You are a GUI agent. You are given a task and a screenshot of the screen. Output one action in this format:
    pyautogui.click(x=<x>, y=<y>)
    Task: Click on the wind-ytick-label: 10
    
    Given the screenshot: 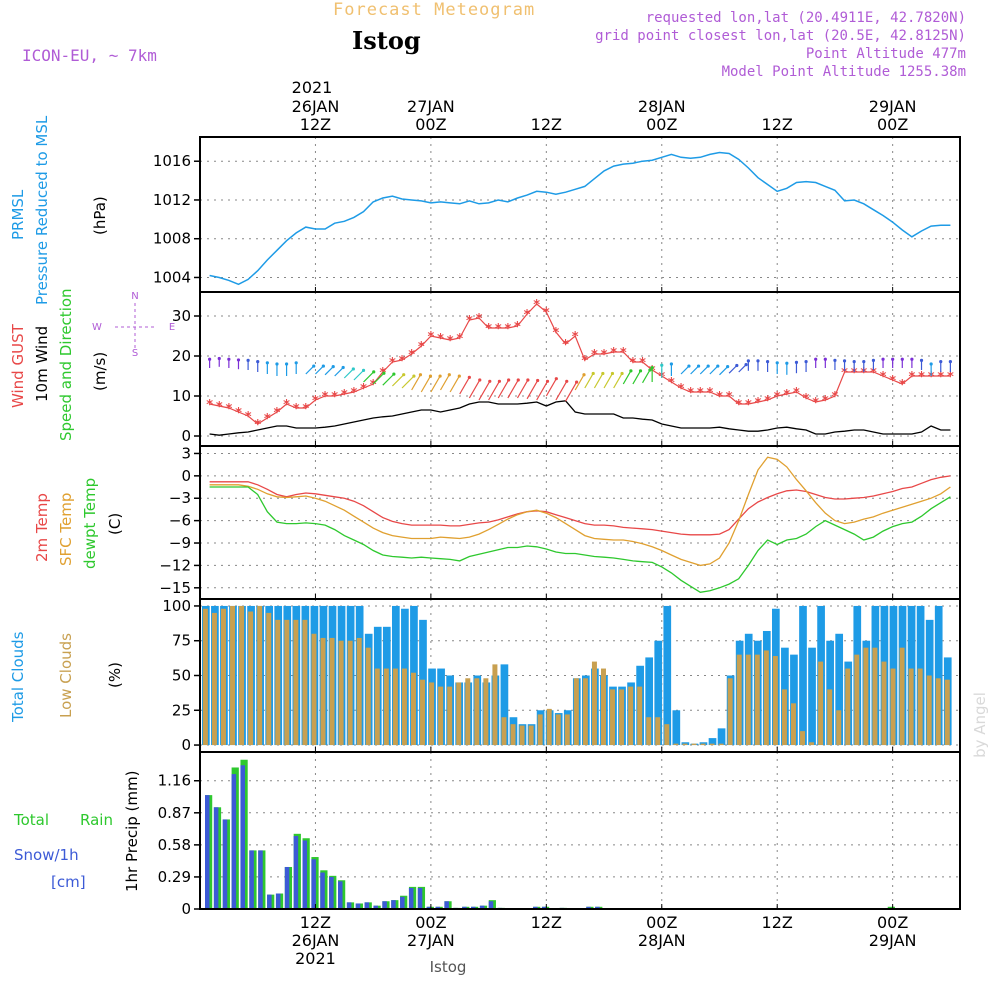 What is the action you would take?
    pyautogui.click(x=181, y=396)
    